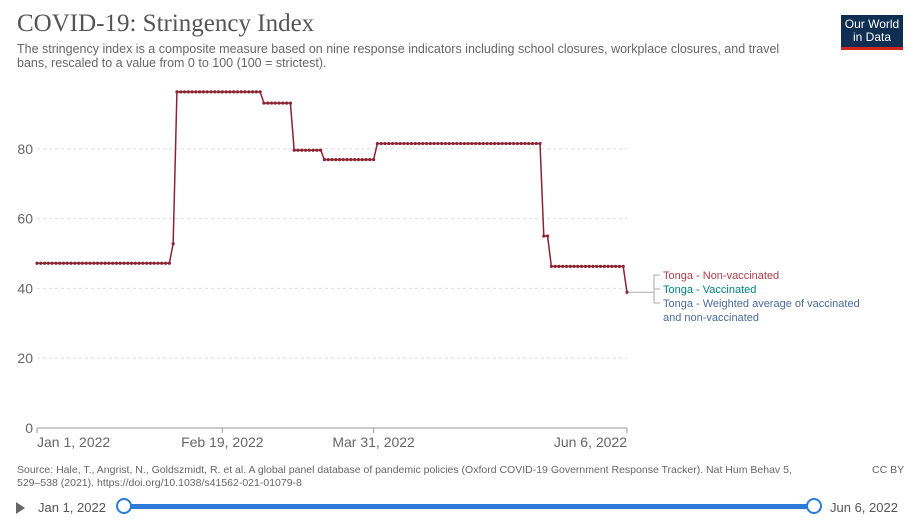 Image resolution: width=921 pixels, height=523 pixels. I want to click on owid-logo: Our World in Data, so click(872, 32).